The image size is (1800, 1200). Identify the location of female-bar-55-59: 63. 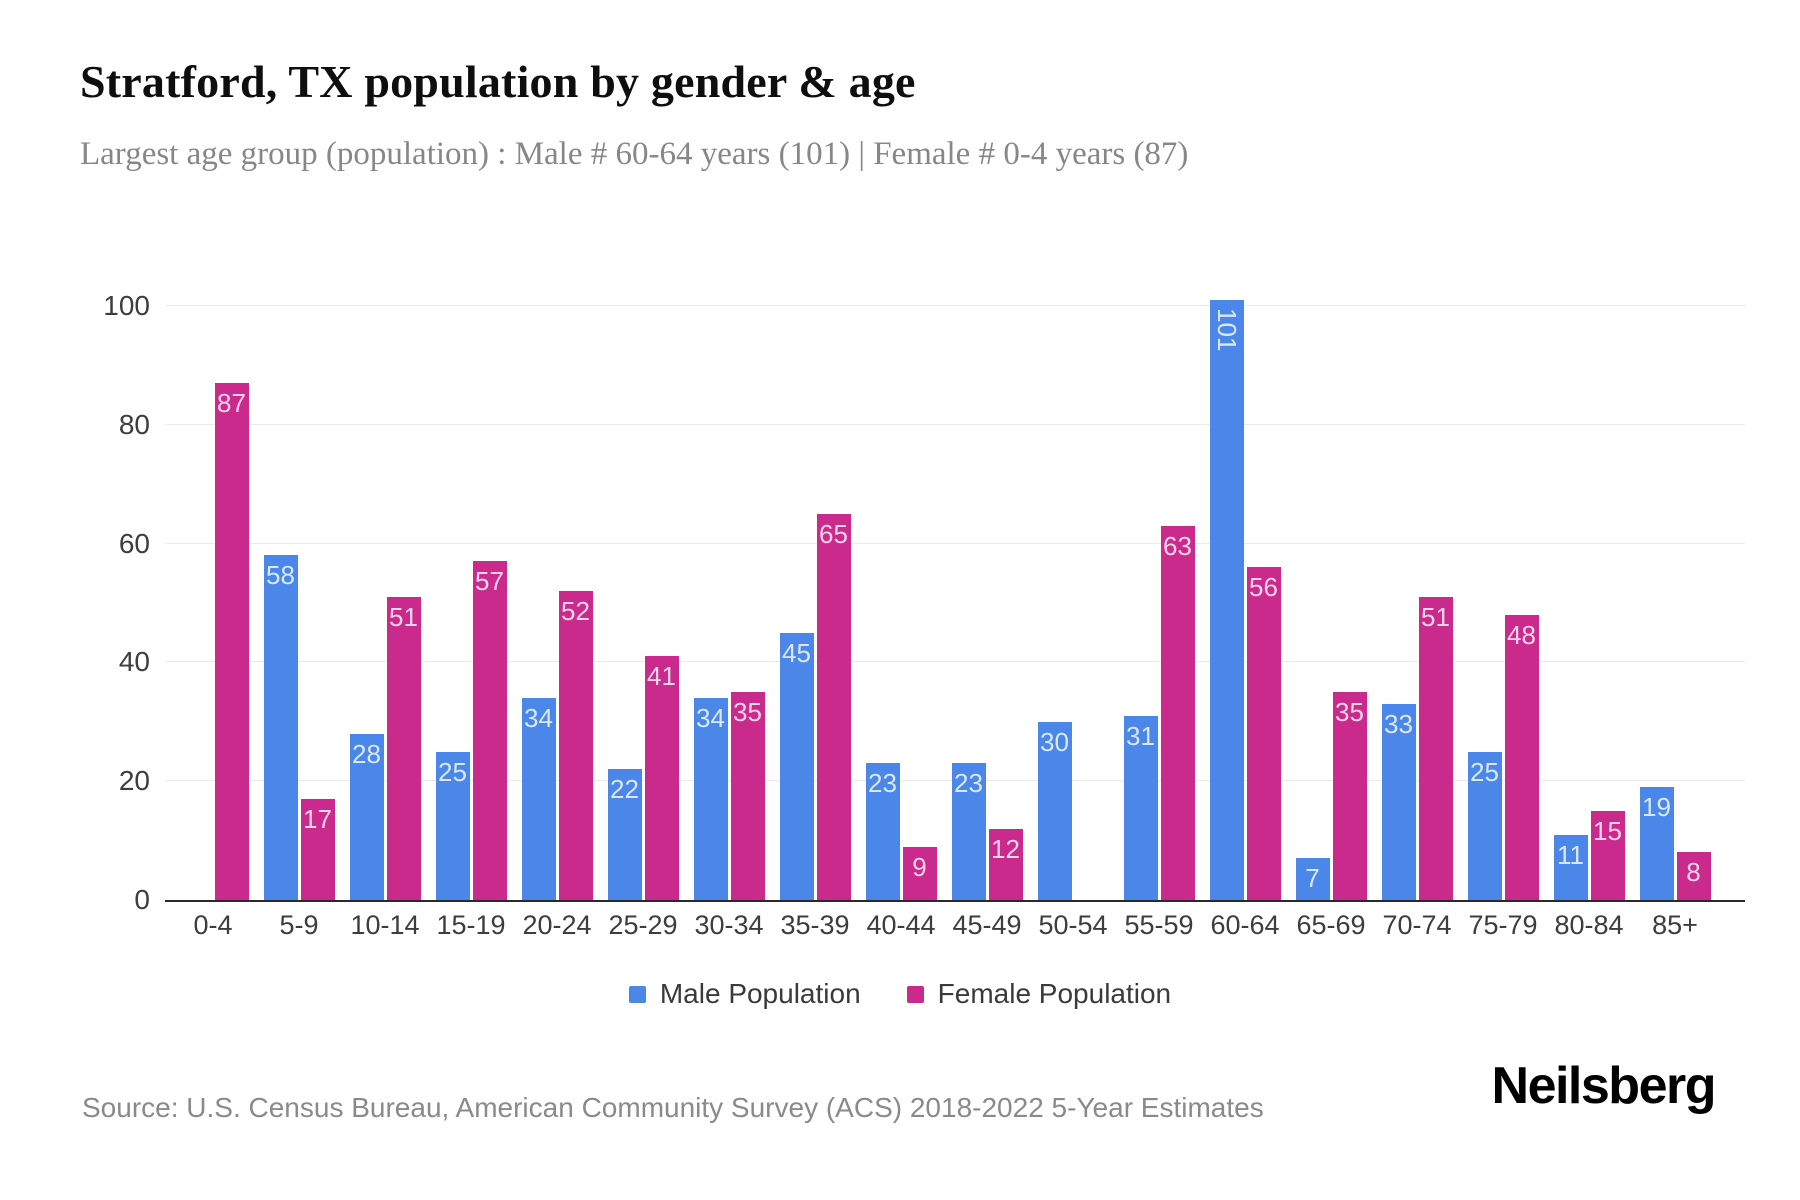
(1177, 712).